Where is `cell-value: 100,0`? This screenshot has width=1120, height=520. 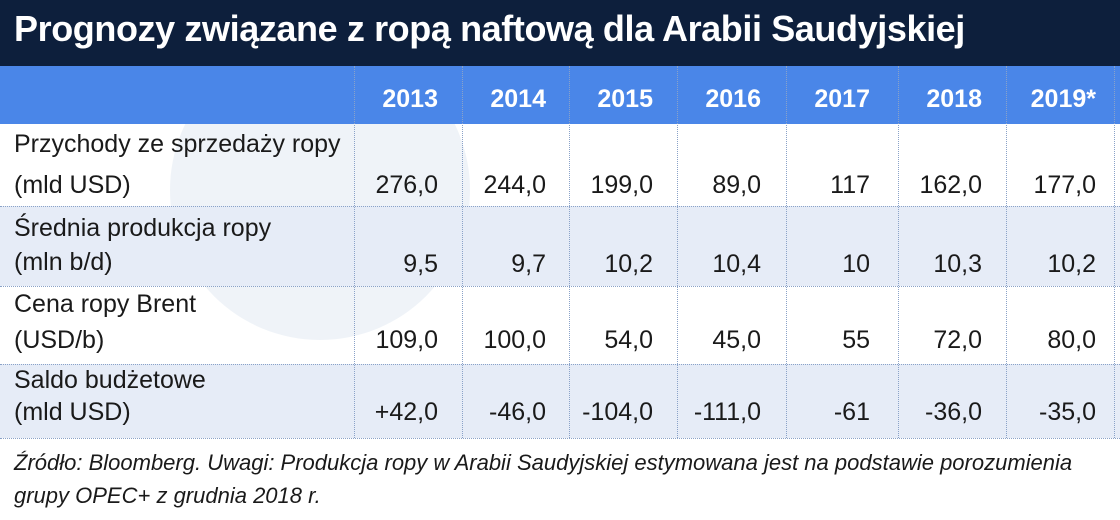 cell-value: 100,0 is located at coordinates (514, 340).